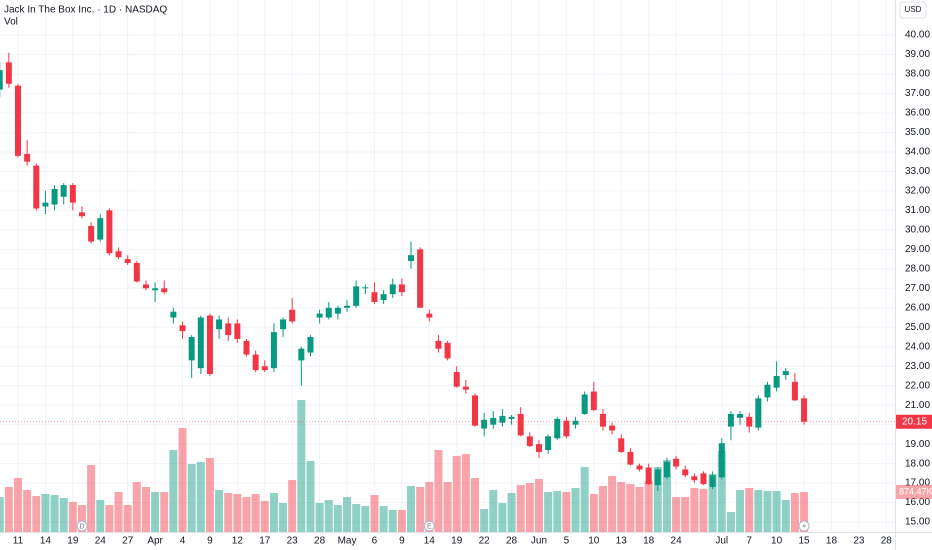  Describe the element at coordinates (622, 541) in the screenshot. I see `x-tick-label: 13` at that location.